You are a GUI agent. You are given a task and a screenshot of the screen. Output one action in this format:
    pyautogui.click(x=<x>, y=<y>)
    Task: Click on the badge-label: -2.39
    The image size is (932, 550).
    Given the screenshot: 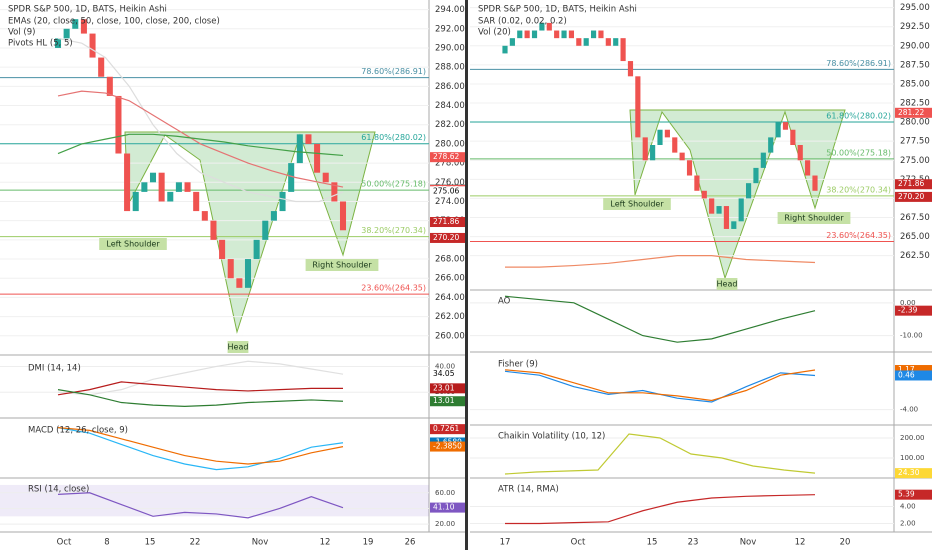 What is the action you would take?
    pyautogui.click(x=908, y=310)
    